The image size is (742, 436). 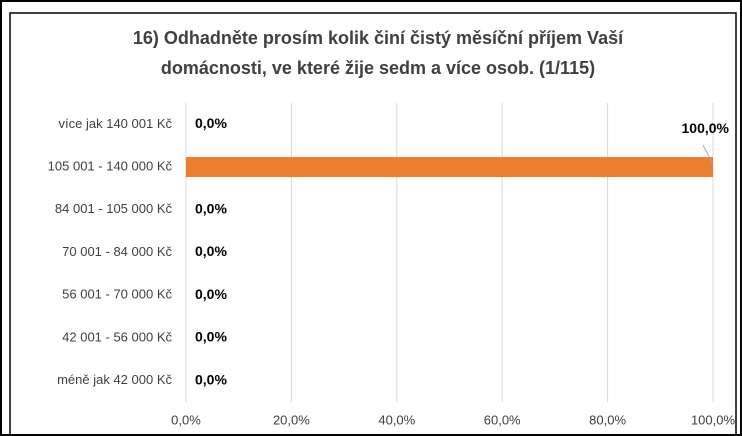 I want to click on x-tick-label: 20,0%, so click(x=291, y=419).